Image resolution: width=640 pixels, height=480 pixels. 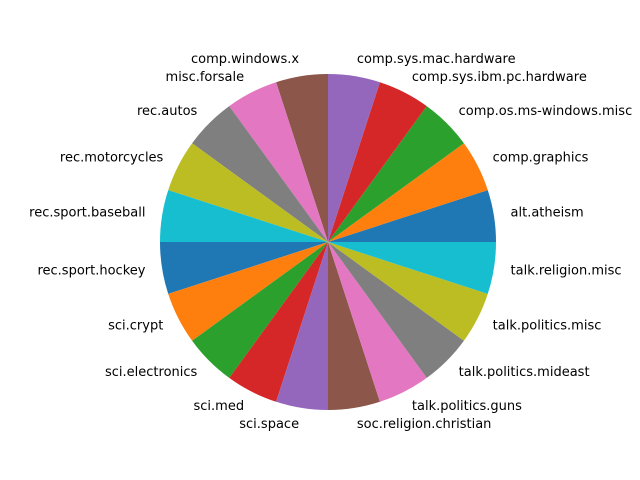 I want to click on pie-slice-label: rec.autos, so click(x=167, y=111).